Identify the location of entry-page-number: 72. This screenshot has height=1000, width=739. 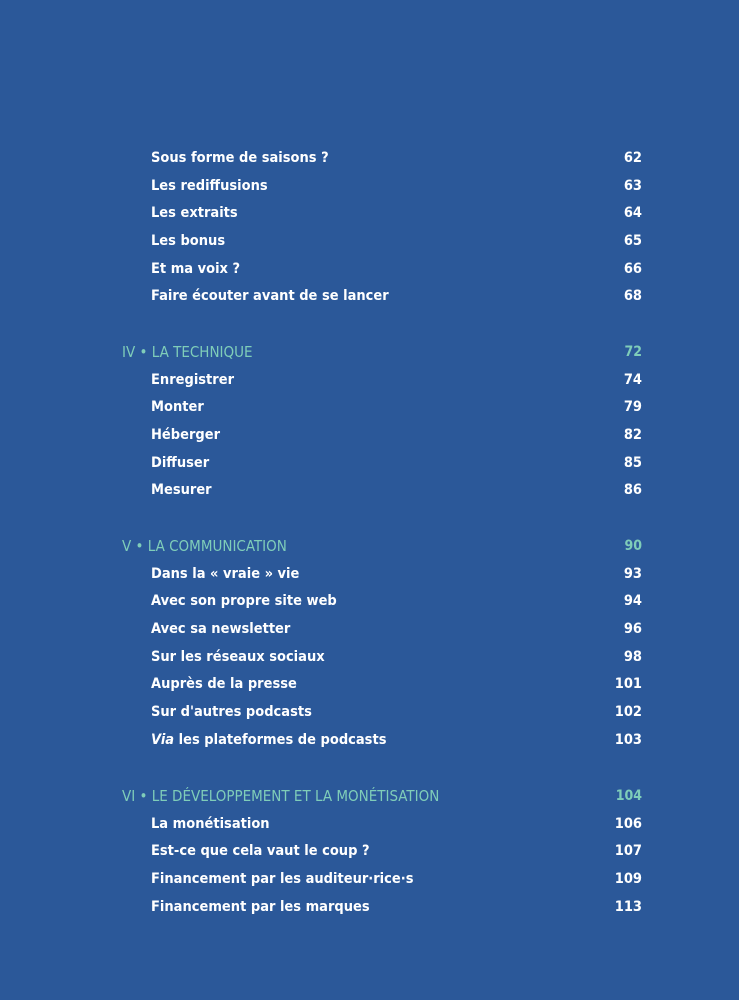
(633, 352).